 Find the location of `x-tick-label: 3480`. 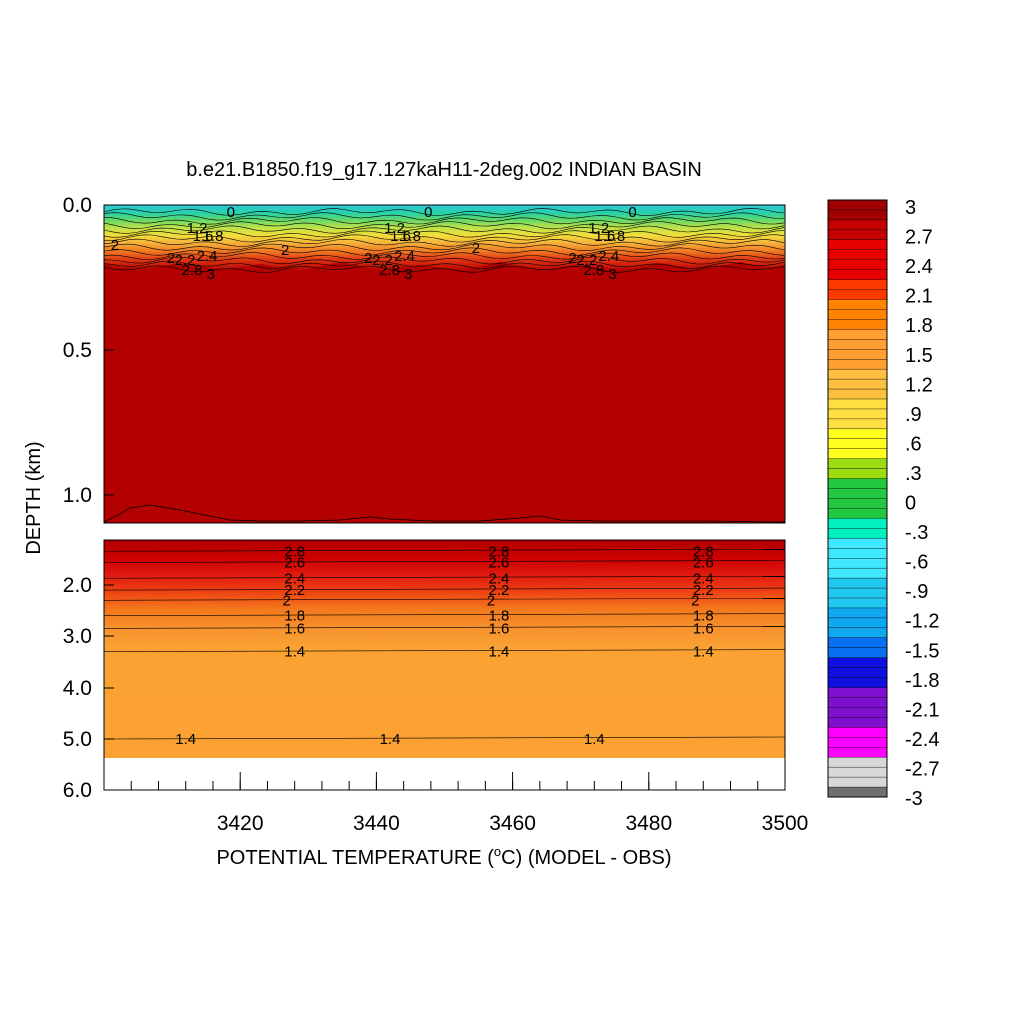

x-tick-label: 3480 is located at coordinates (648, 823).